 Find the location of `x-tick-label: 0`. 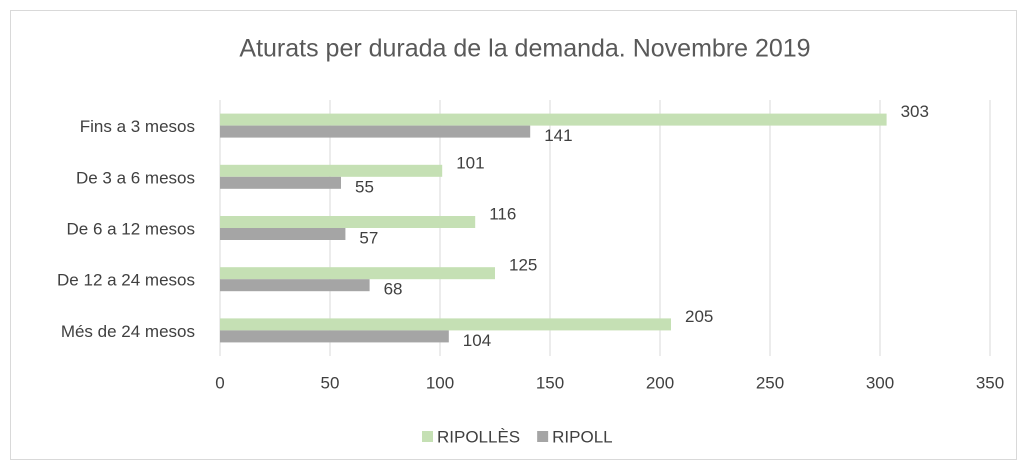

x-tick-label: 0 is located at coordinates (219, 382).